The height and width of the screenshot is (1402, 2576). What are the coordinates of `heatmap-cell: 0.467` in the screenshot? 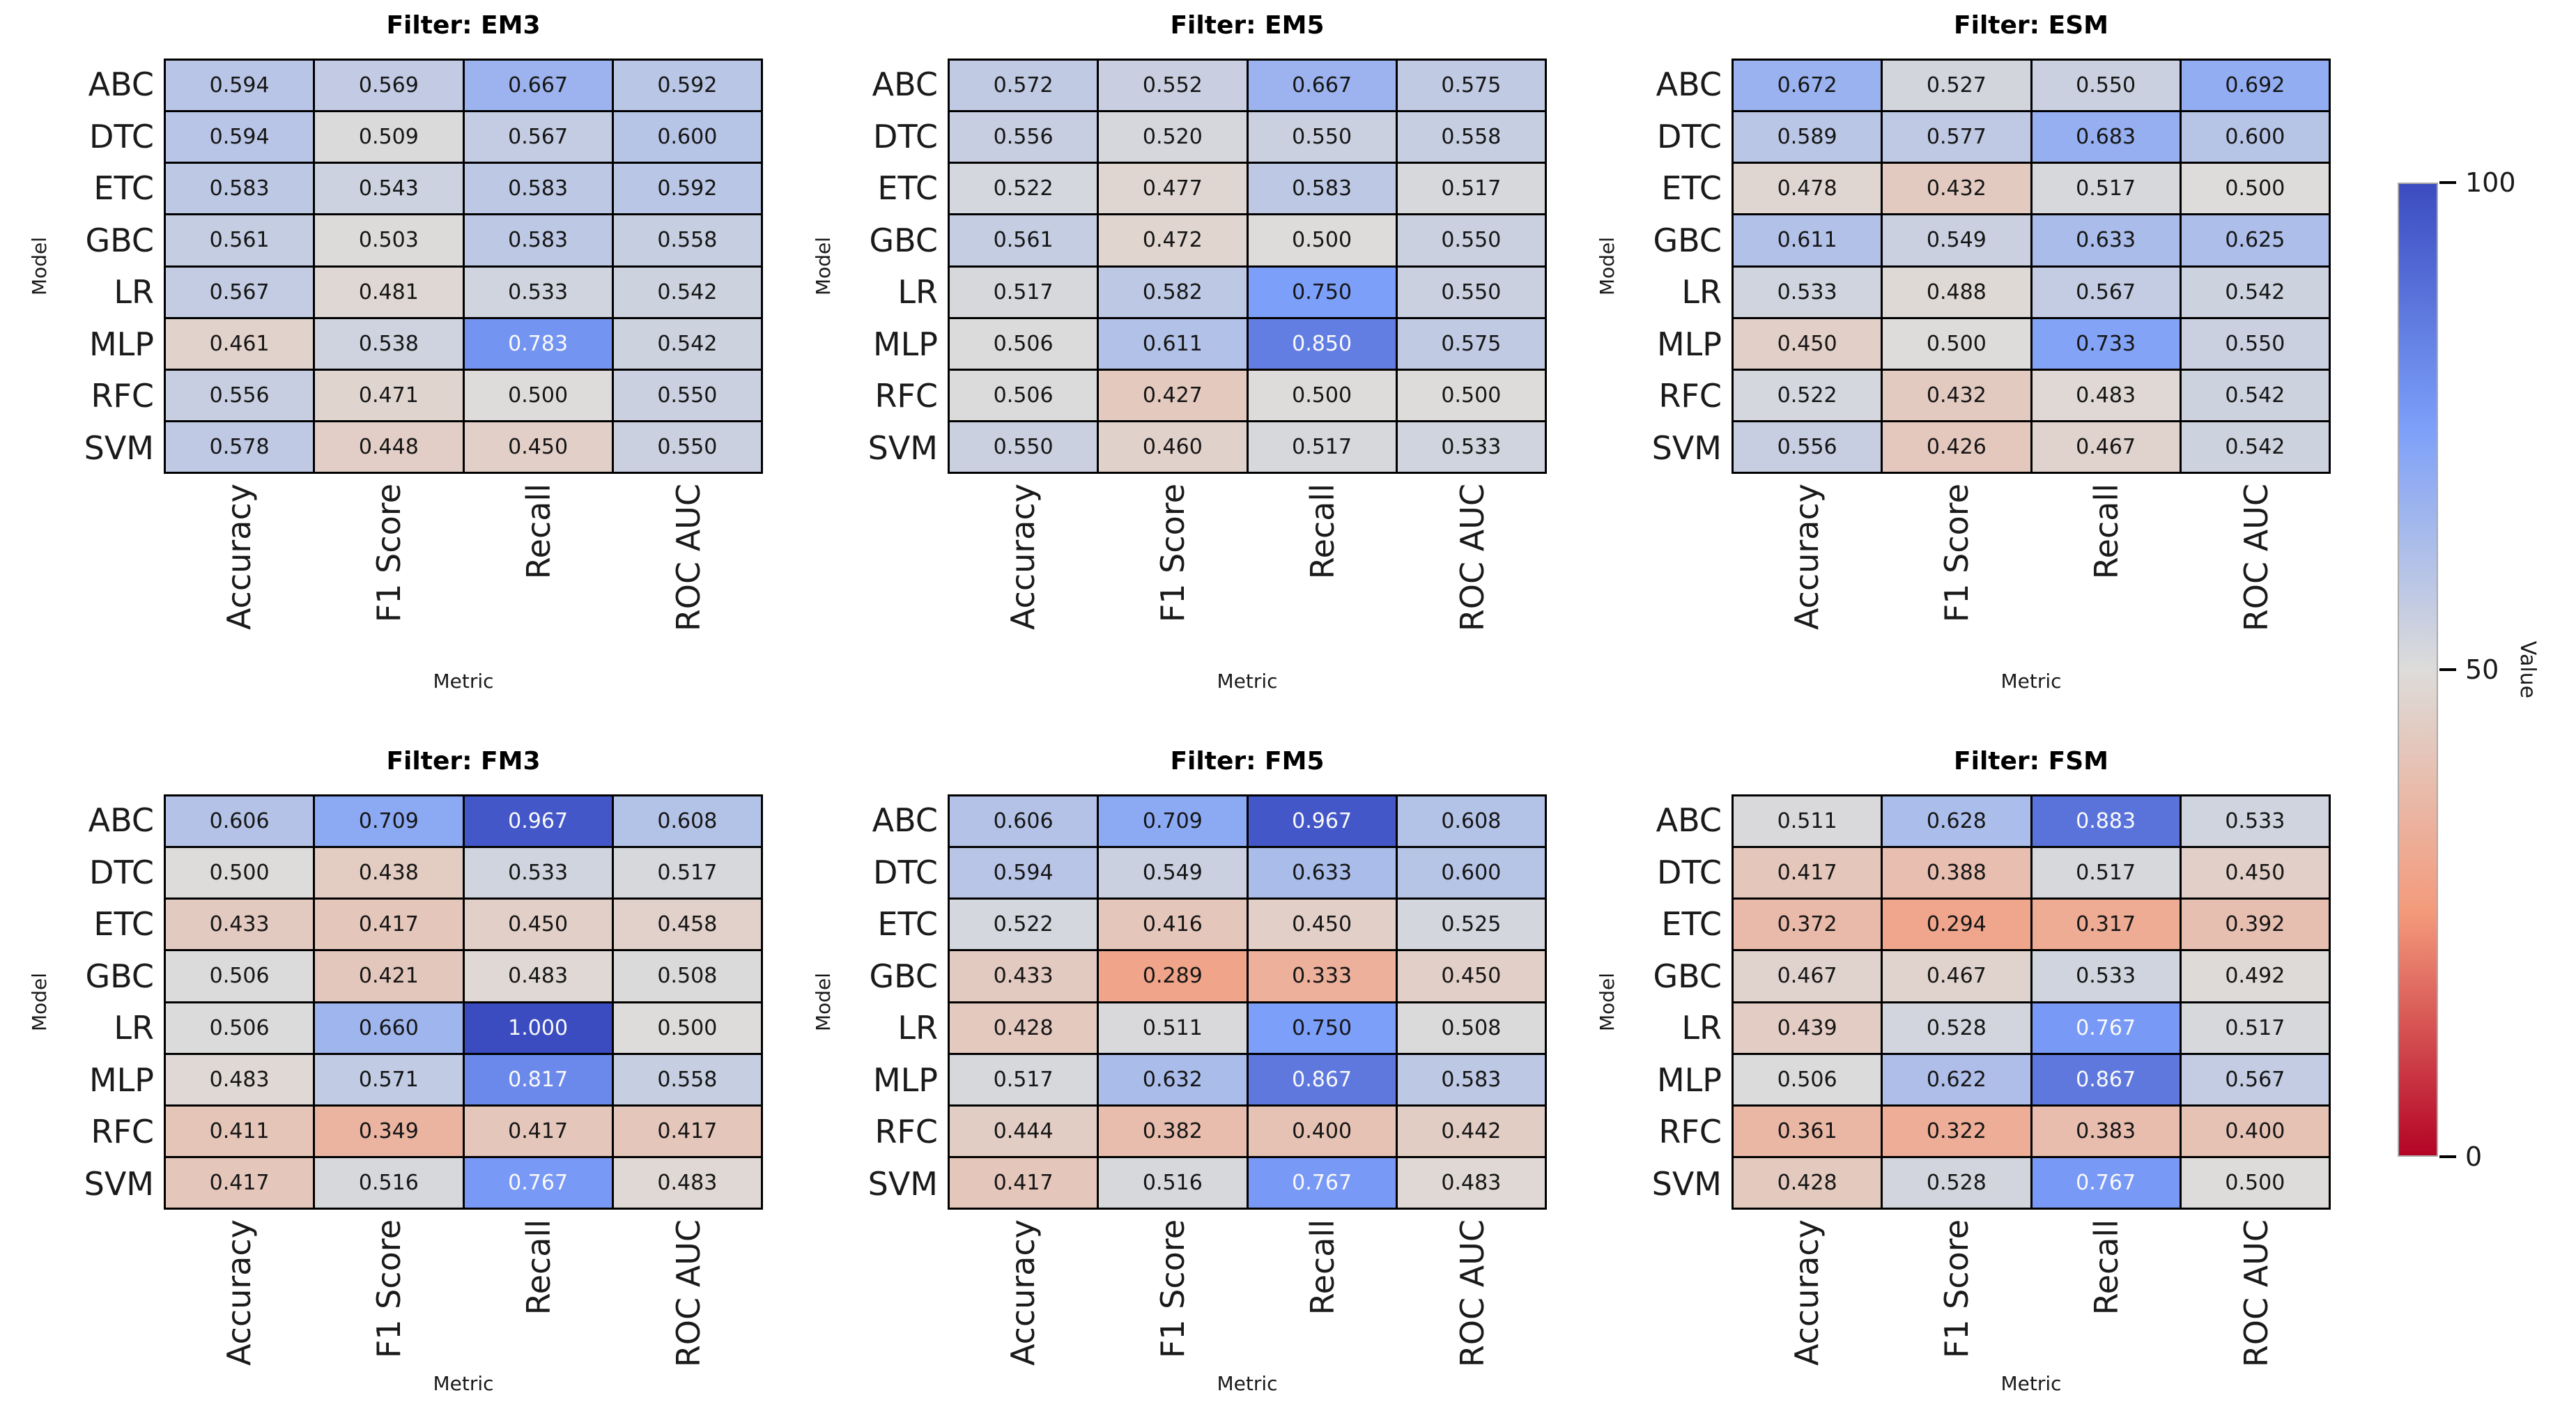 It's located at (2106, 447).